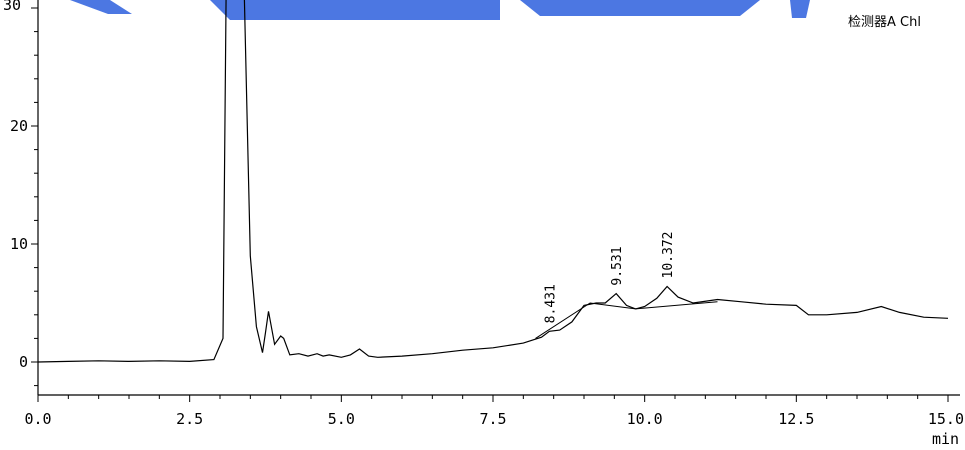  I want to click on x-axis-ticks: 0.0 2.5 5.0 7.5 10.0 12.5 15.0, so click(494, 411).